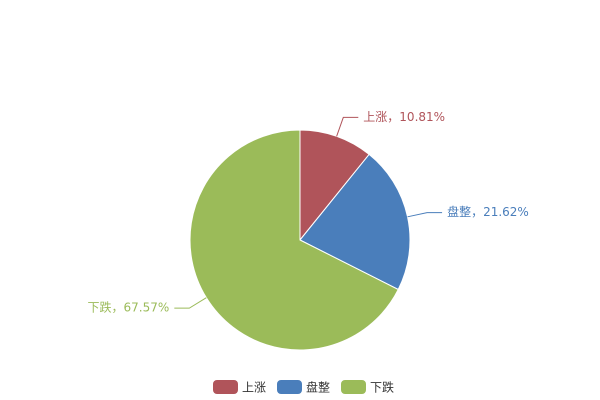 Image resolution: width=600 pixels, height=400 pixels. Describe the element at coordinates (129, 307) in the screenshot. I see `data-label: 下跌，67.57%` at that location.